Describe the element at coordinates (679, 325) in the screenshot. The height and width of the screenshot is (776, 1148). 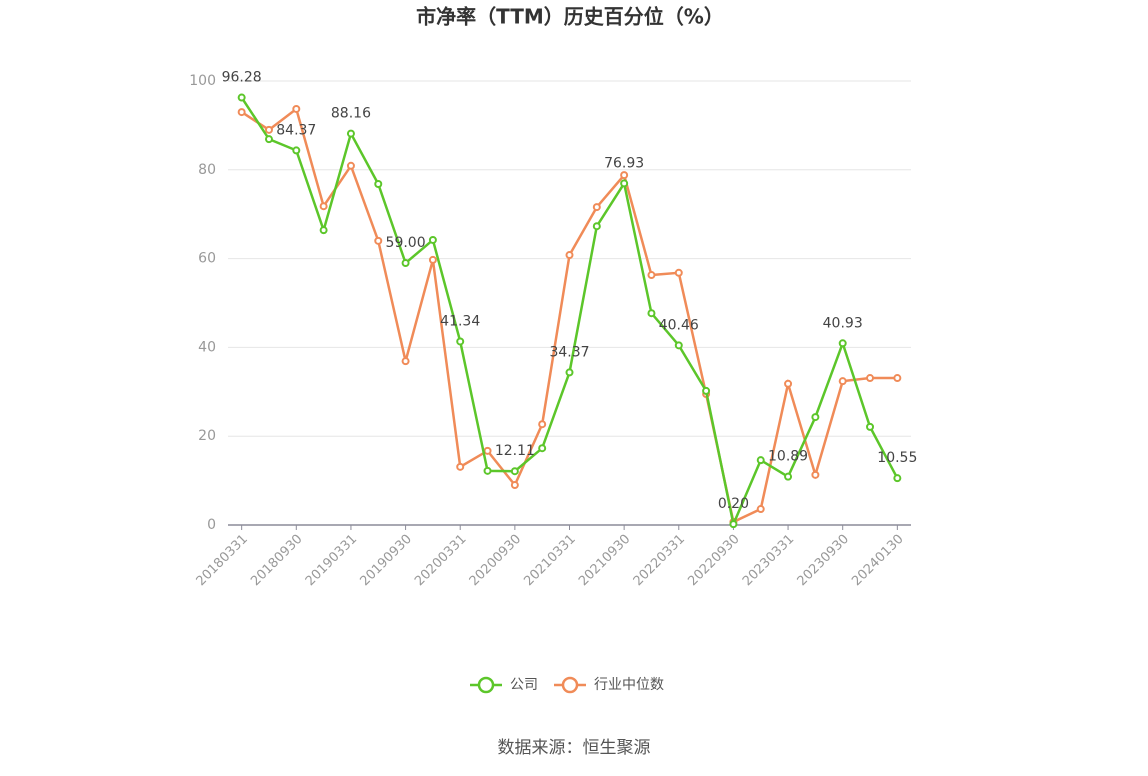
I see `data-label: 40.46` at that location.